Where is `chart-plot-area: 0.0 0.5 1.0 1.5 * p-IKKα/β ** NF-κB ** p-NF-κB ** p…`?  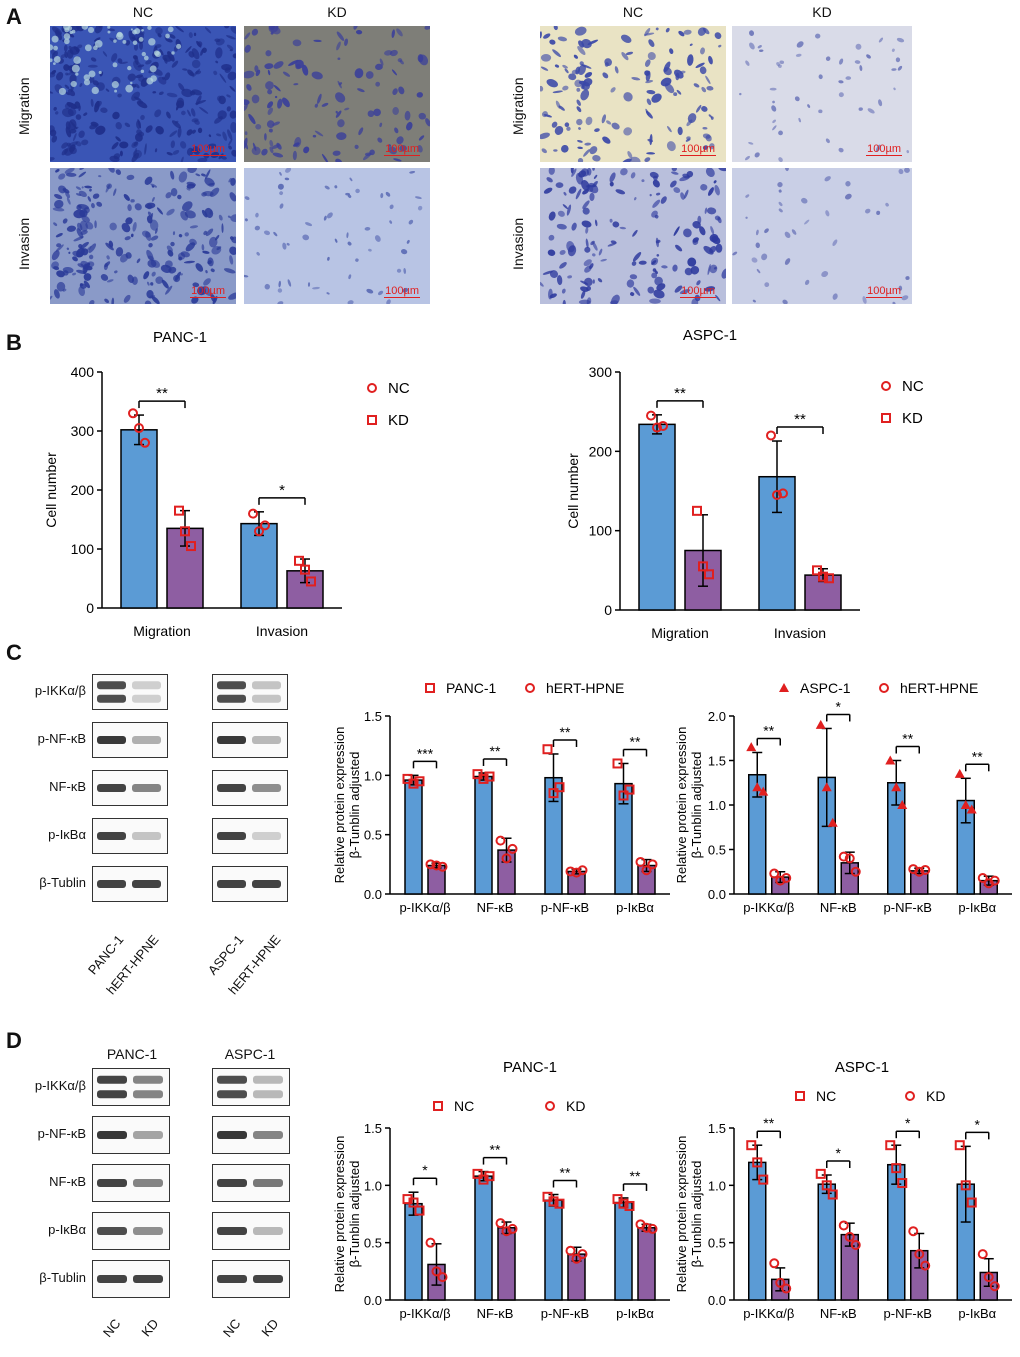
chart-plot-area: 0.0 0.5 1.0 1.5 * p-IKKα/β ** NF-κB ** p-NF-κB ** p… is located at coordinates (517, 1221).